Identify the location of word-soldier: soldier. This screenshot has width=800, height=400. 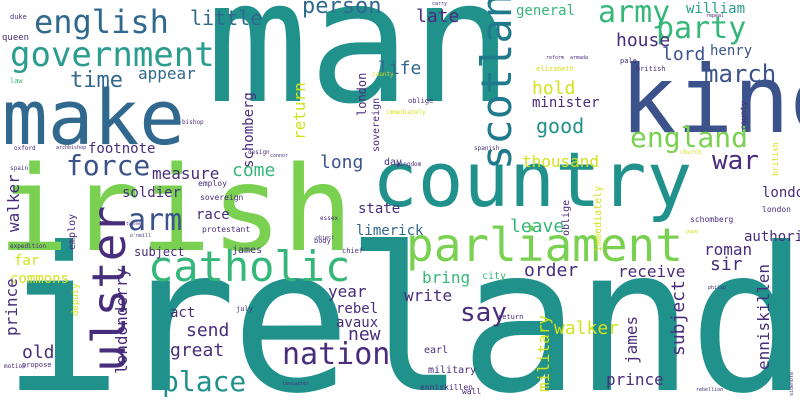
(152, 193).